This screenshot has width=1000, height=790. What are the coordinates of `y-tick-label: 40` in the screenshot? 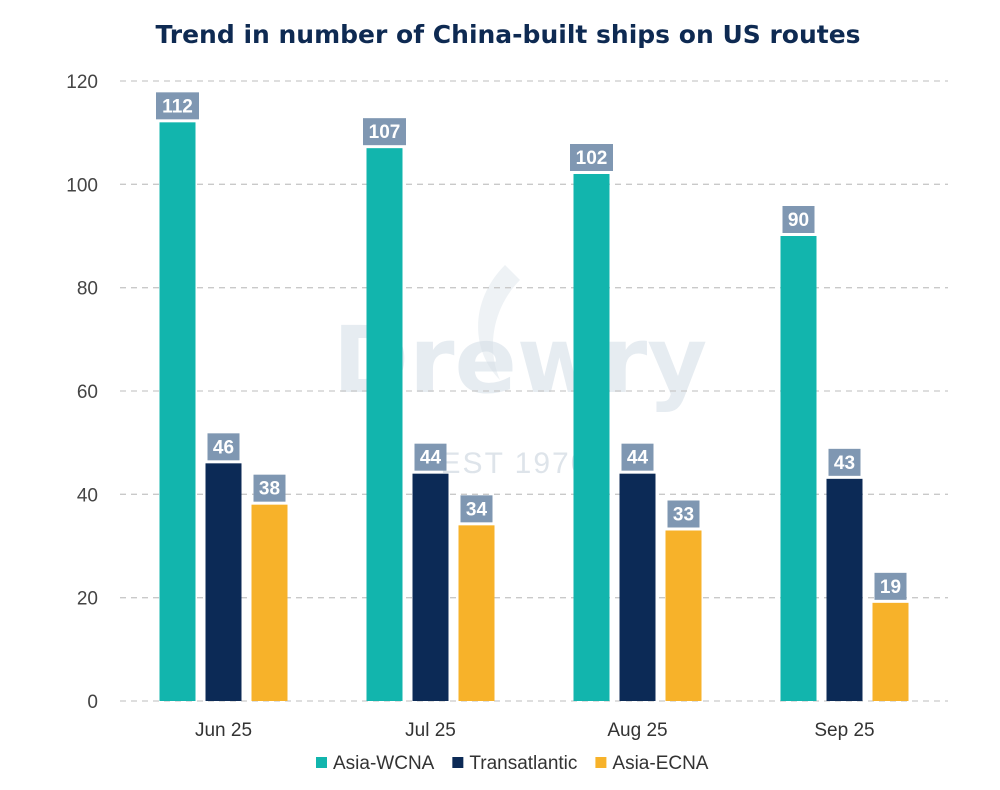 It's located at (87, 495).